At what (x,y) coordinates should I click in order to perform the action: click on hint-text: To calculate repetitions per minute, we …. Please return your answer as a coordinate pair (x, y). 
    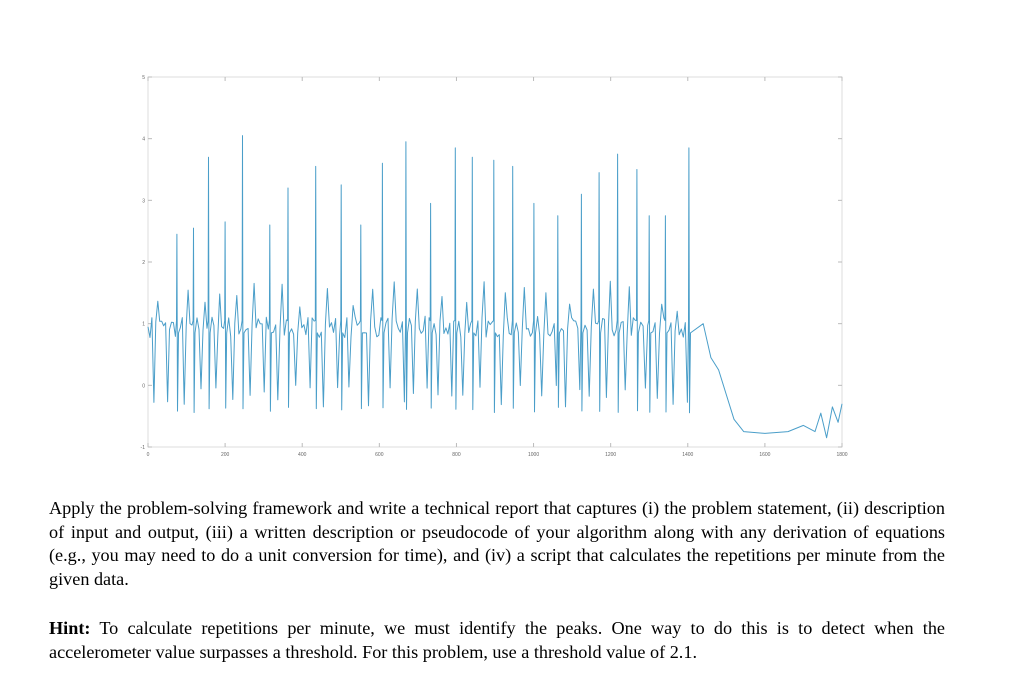
    Looking at the image, I should click on (497, 640).